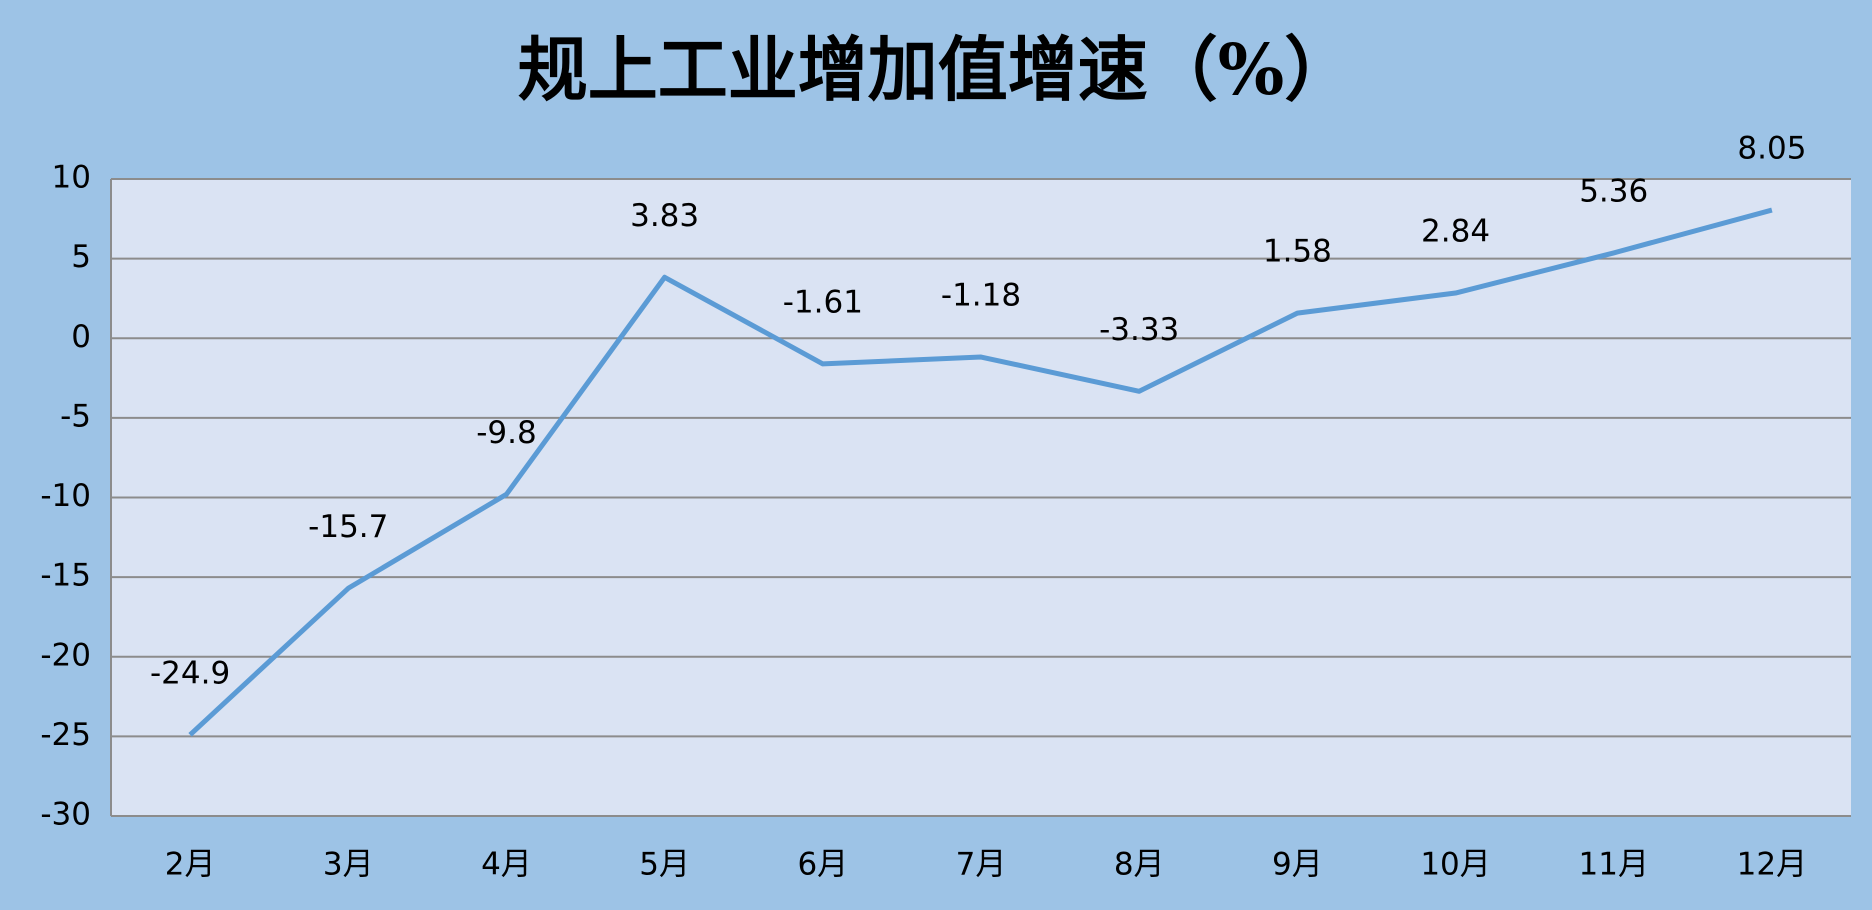  I want to click on data-label: -15.7, so click(348, 527).